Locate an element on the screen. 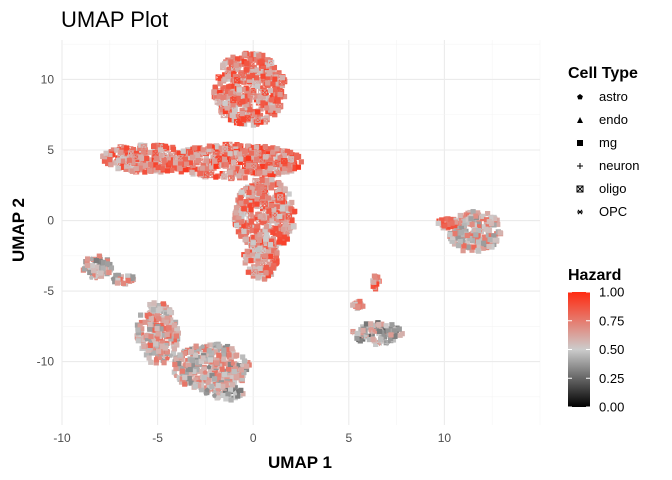  cluster-endo is located at coordinates (358, 305).